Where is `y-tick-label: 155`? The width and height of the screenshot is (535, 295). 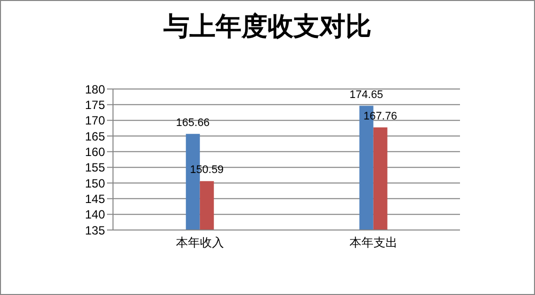 y-tick-label: 155 is located at coordinates (95, 167).